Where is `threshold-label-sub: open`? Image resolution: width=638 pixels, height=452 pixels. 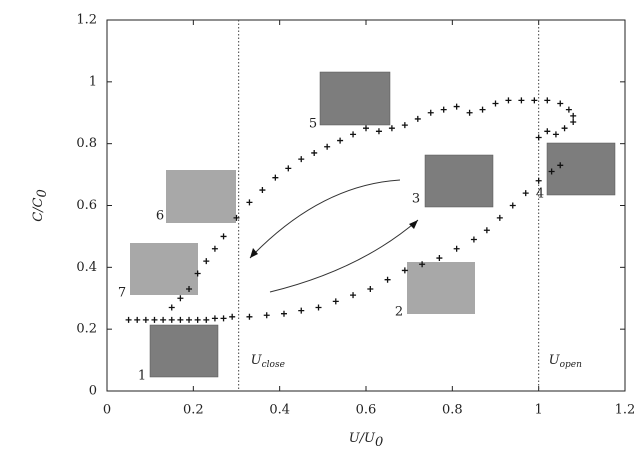 threshold-label-sub: open is located at coordinates (571, 365).